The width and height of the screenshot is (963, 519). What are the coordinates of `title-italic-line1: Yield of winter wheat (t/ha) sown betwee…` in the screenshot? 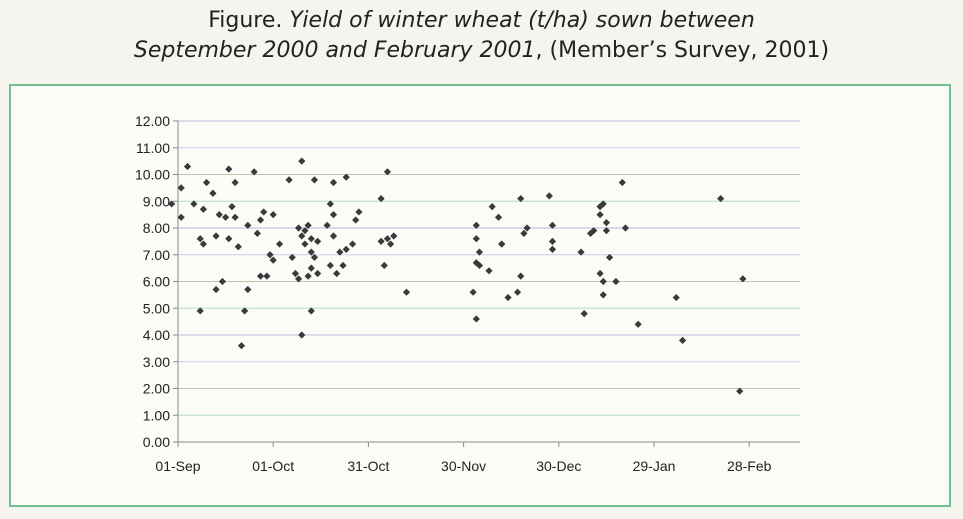 It's located at (522, 20).